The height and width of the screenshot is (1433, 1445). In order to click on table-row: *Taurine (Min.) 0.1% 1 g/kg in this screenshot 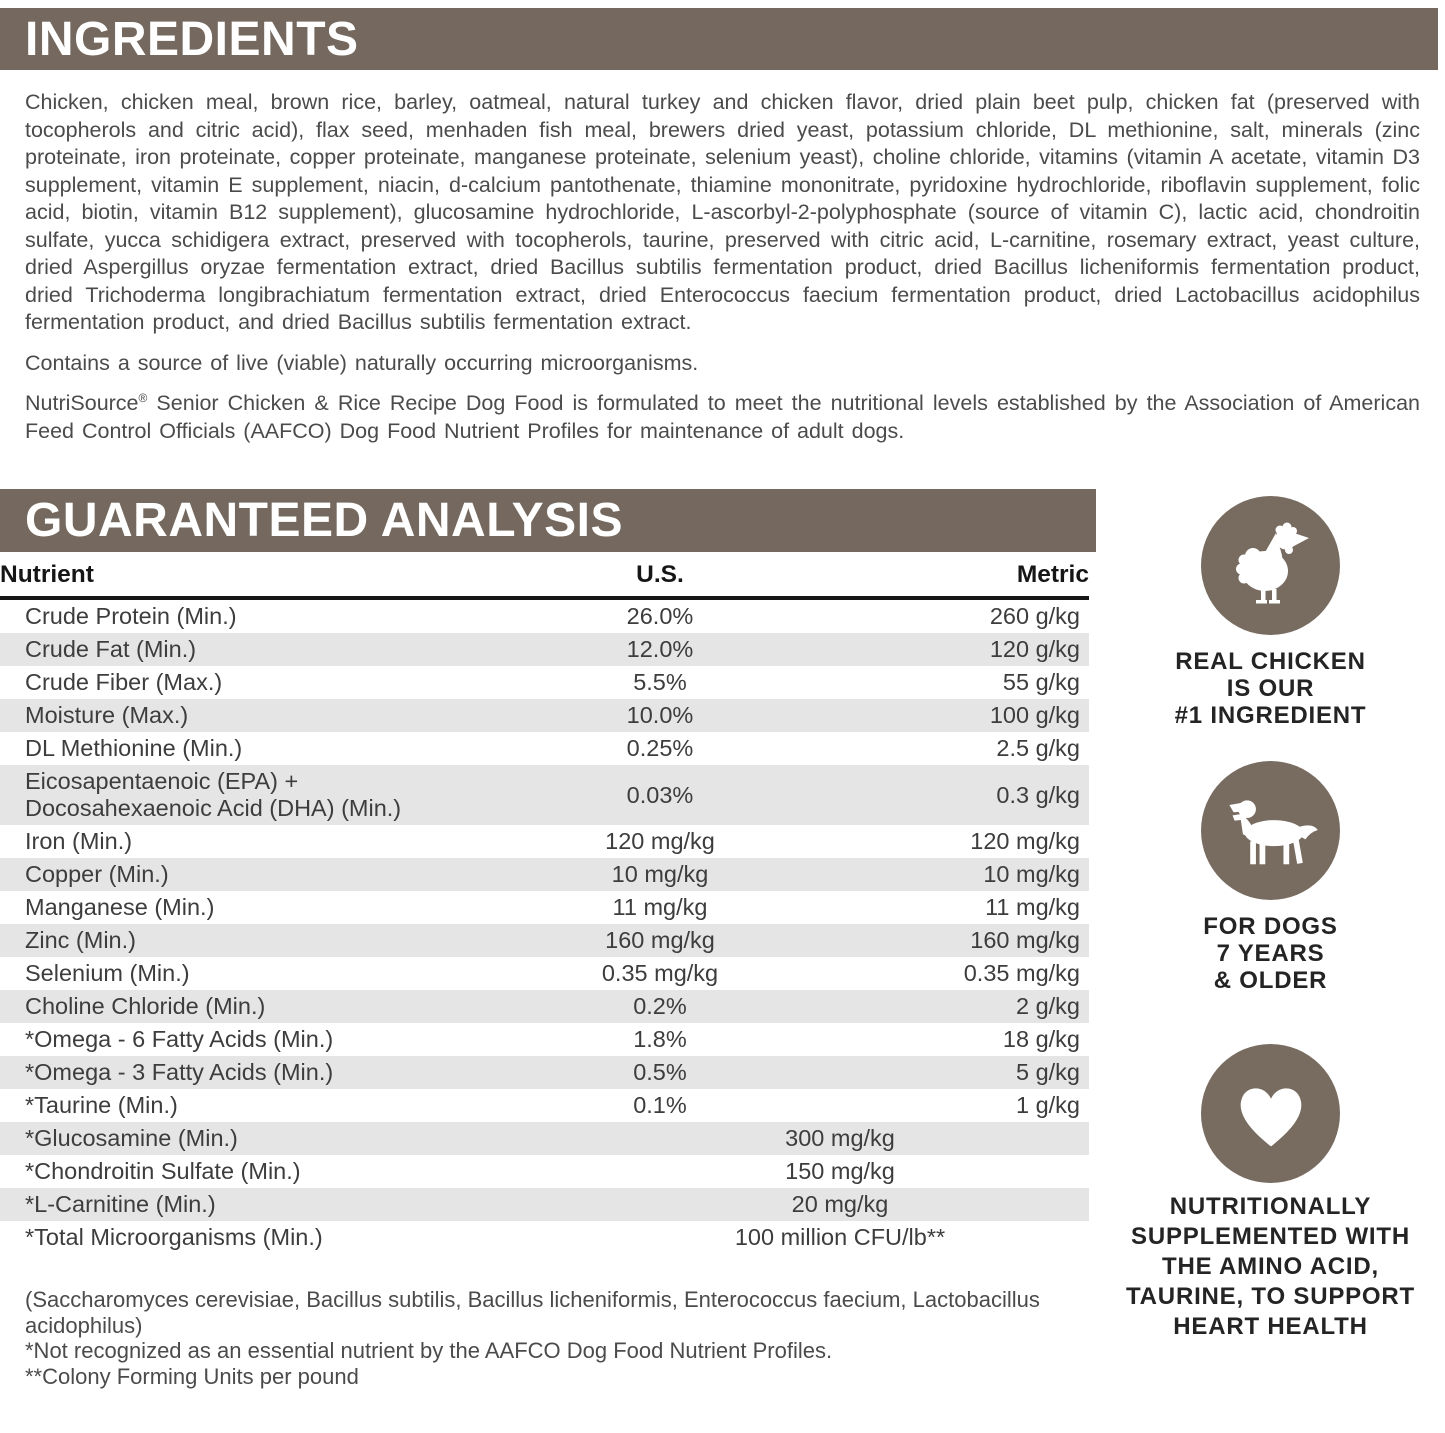, I will do `click(544, 1105)`.